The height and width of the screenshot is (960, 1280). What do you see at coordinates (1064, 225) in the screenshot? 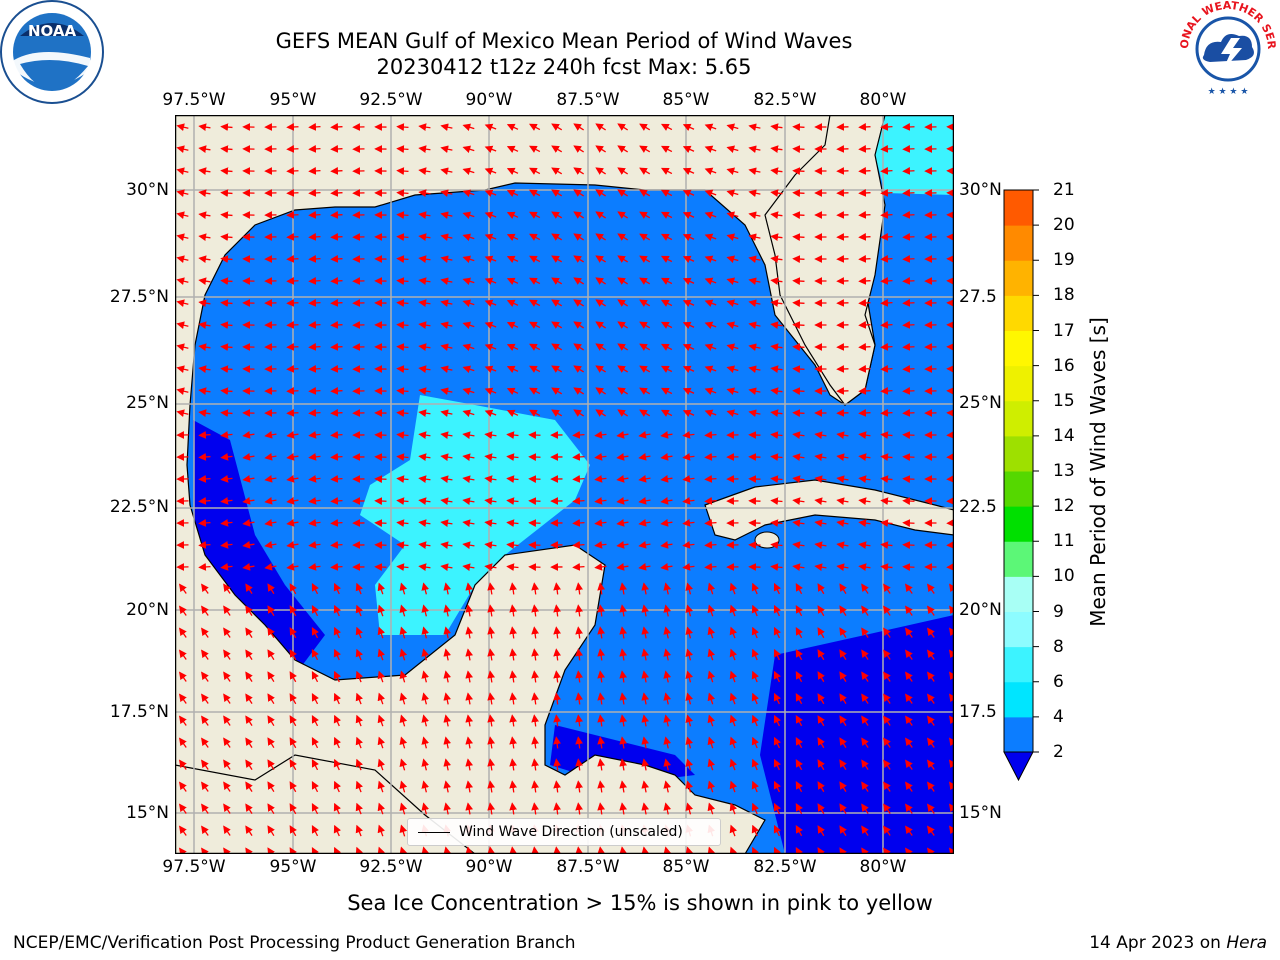
I see `colorbar-label: 20` at bounding box center [1064, 225].